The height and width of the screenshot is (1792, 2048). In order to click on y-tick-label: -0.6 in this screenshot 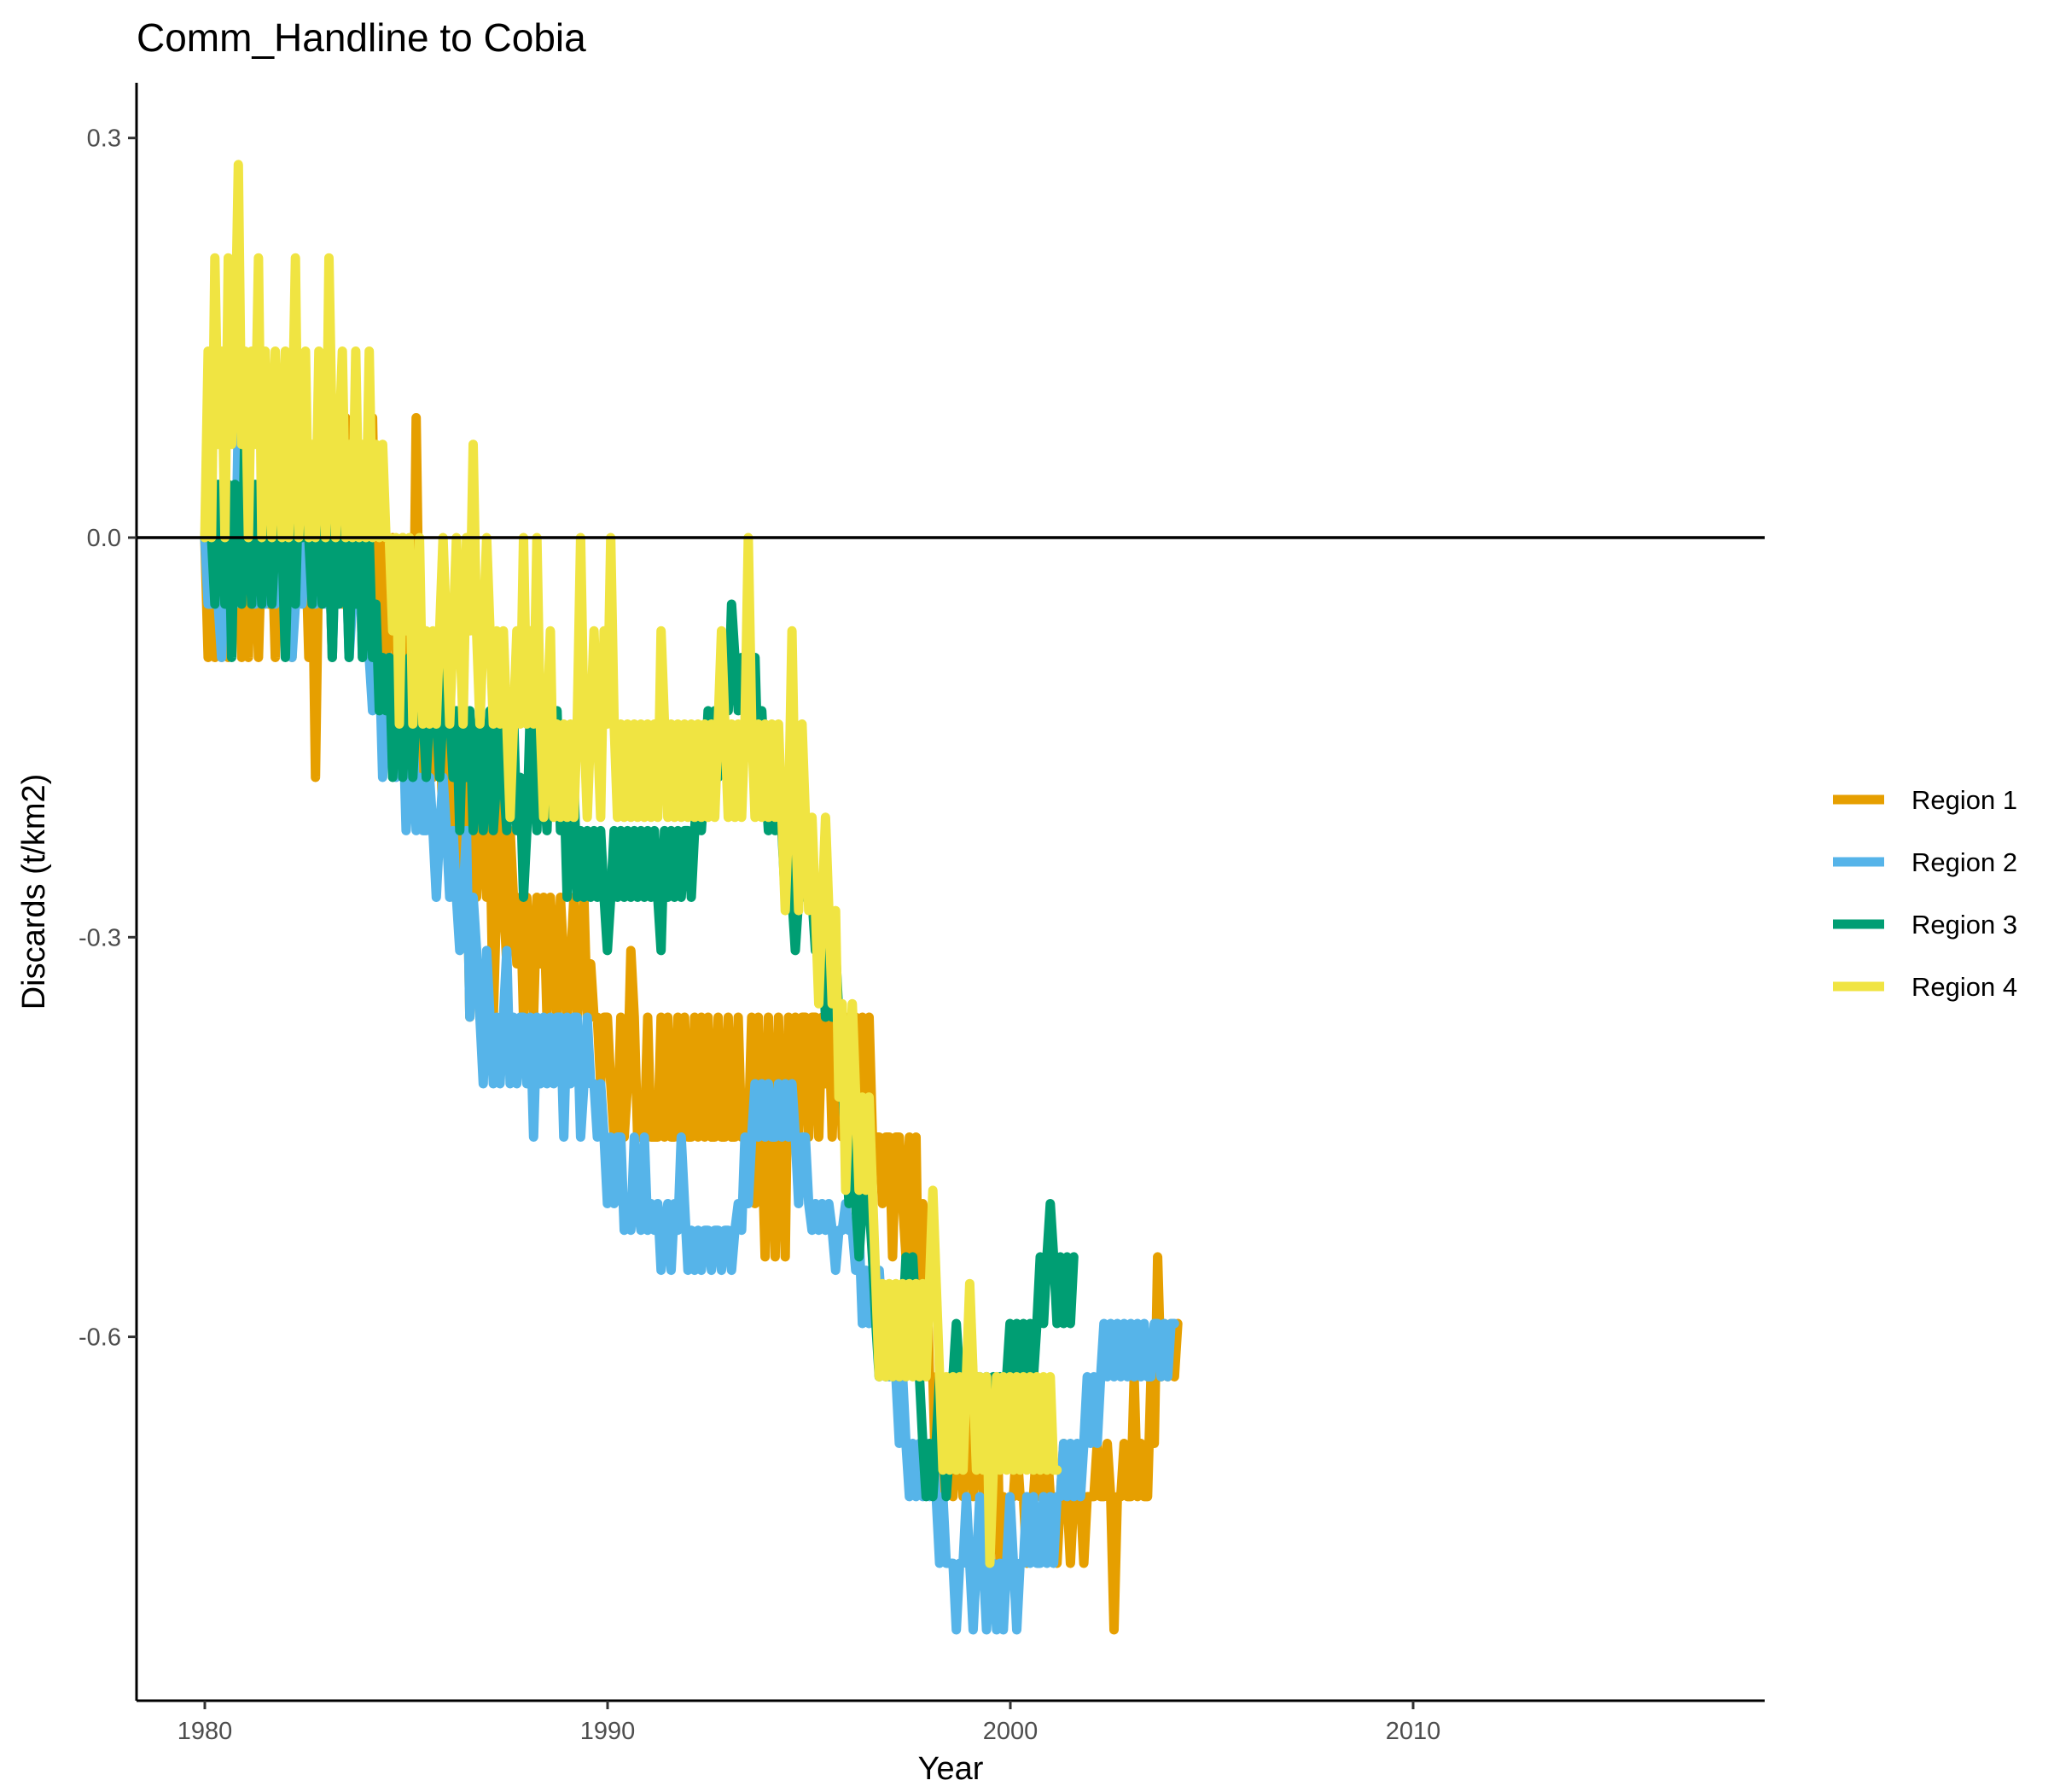, I will do `click(100, 1338)`.